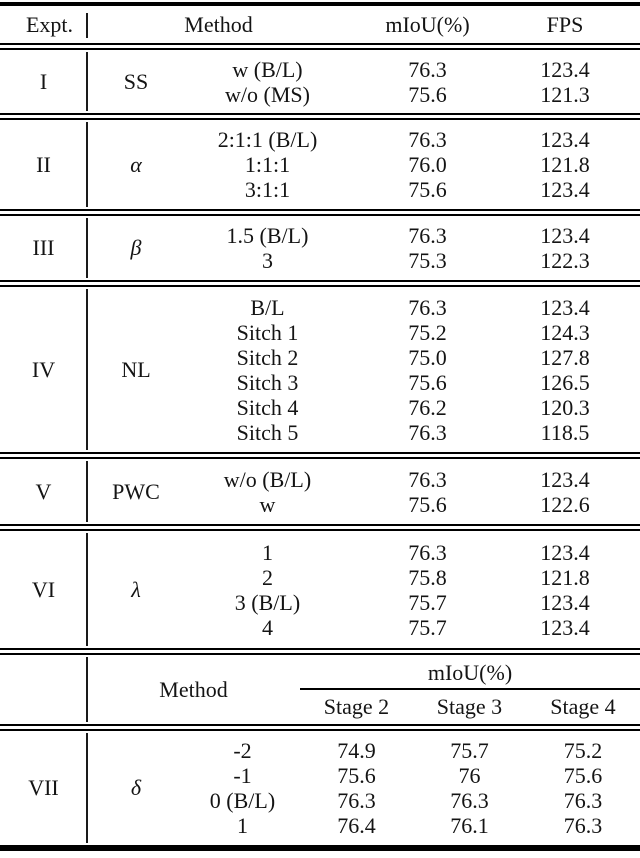 The width and height of the screenshot is (640, 858). Describe the element at coordinates (320, 848) in the screenshot. I see `bottom-rule` at that location.